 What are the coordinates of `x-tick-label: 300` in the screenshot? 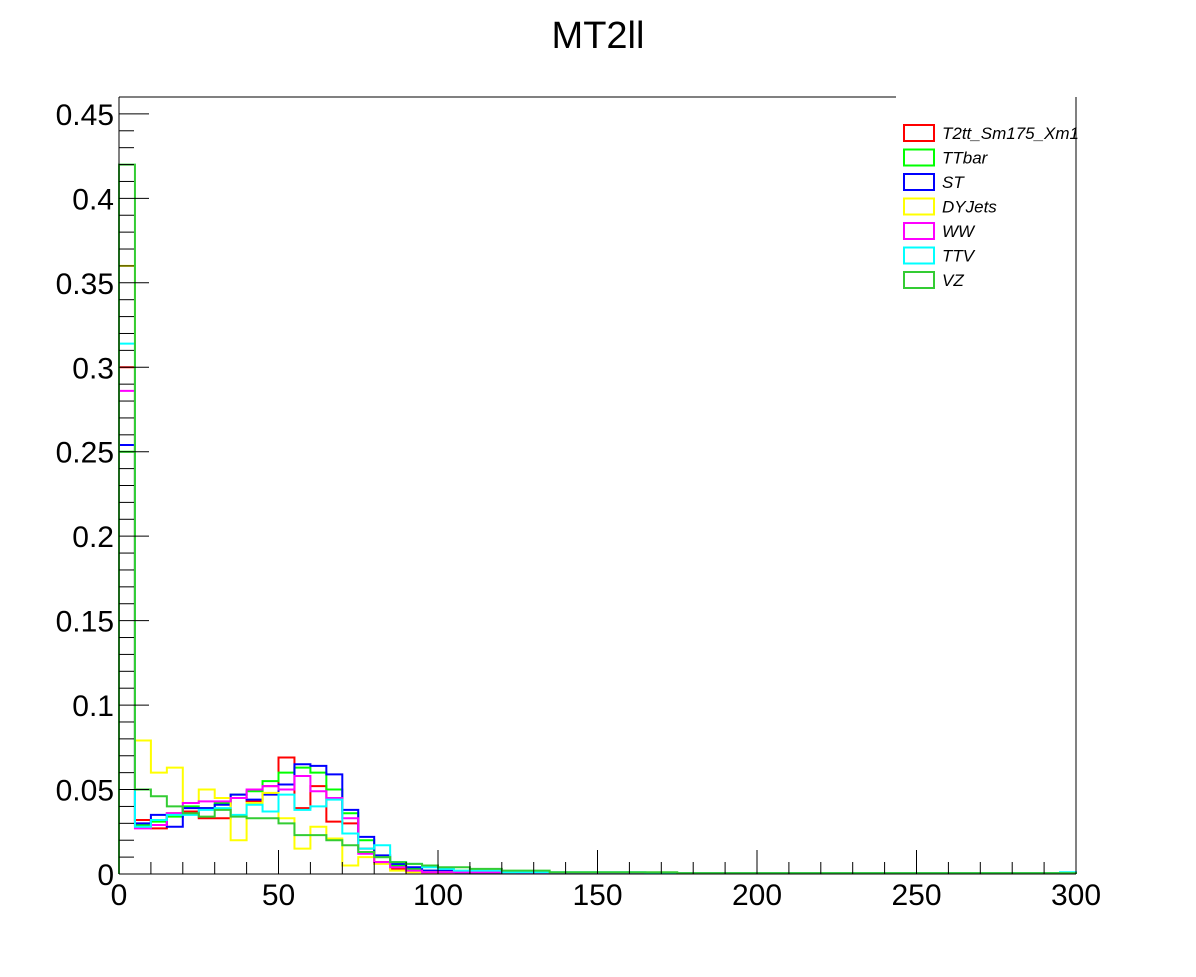 It's located at (1076, 895).